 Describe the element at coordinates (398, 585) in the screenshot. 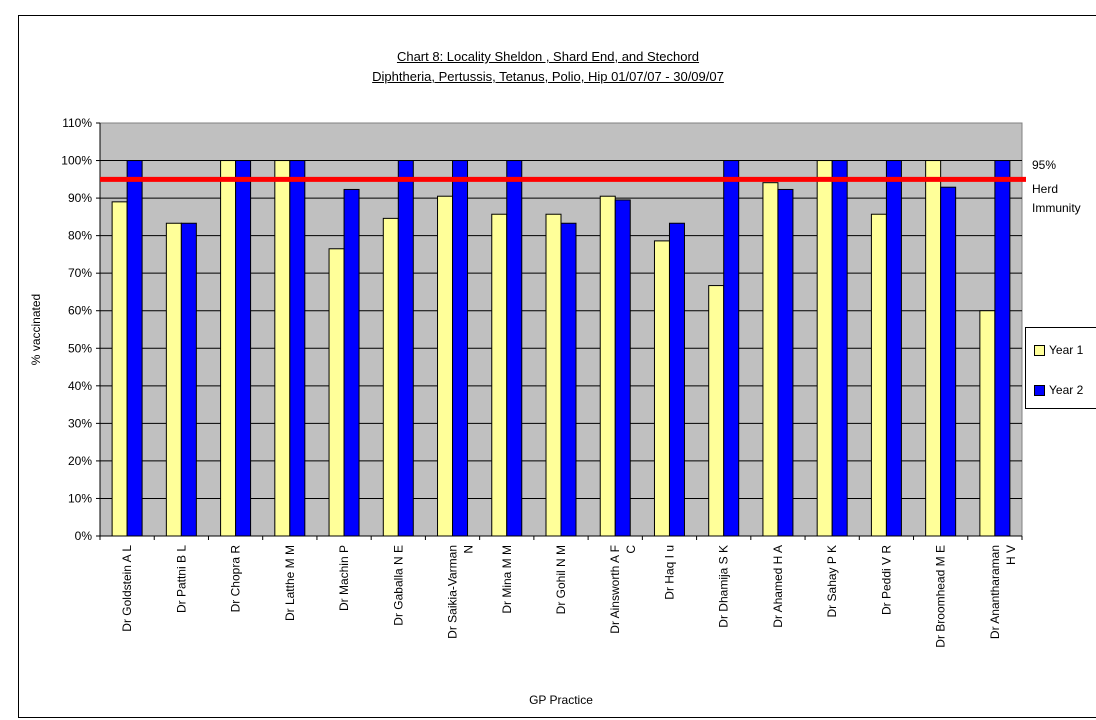

I see `x-tick-label: Dr Gaballa N E` at that location.